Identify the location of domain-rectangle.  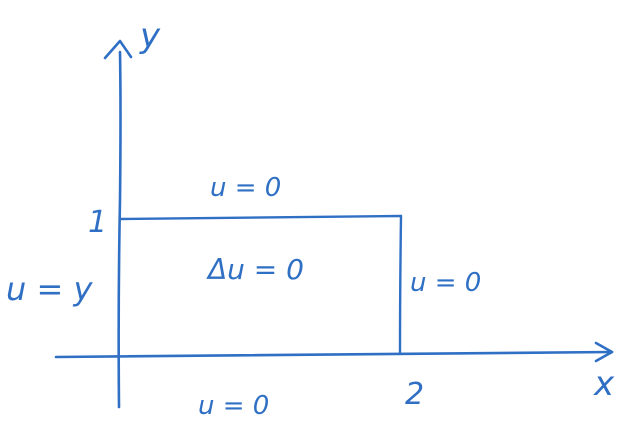
(260, 285).